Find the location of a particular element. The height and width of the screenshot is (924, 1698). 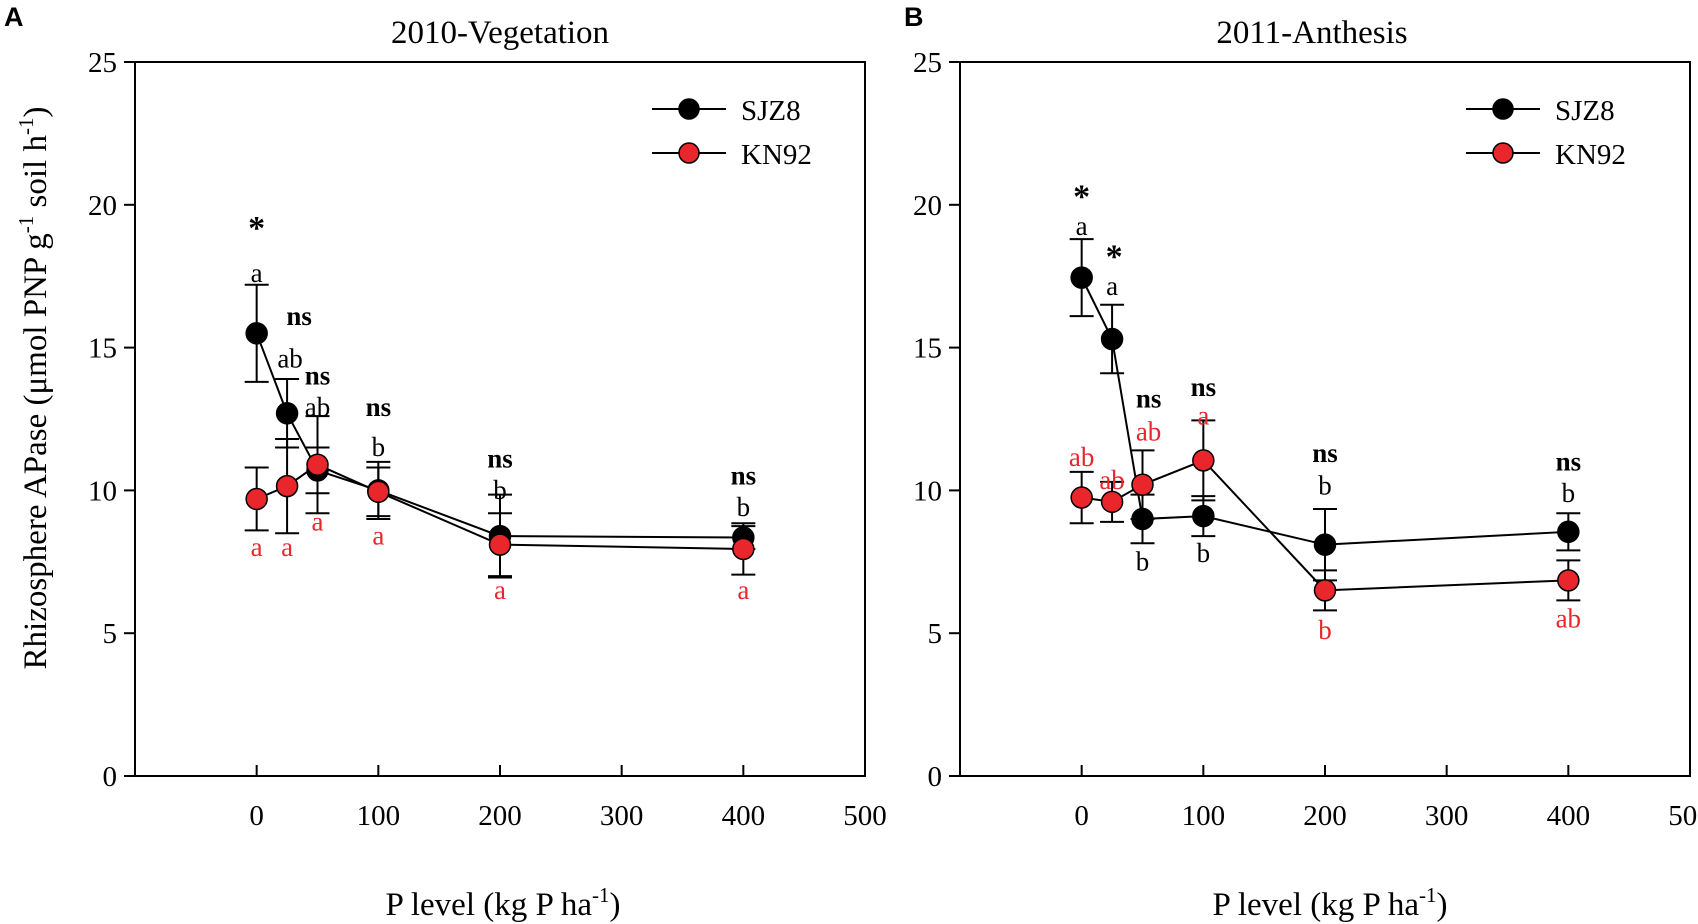

group-letter-kn92: b is located at coordinates (1325, 630).